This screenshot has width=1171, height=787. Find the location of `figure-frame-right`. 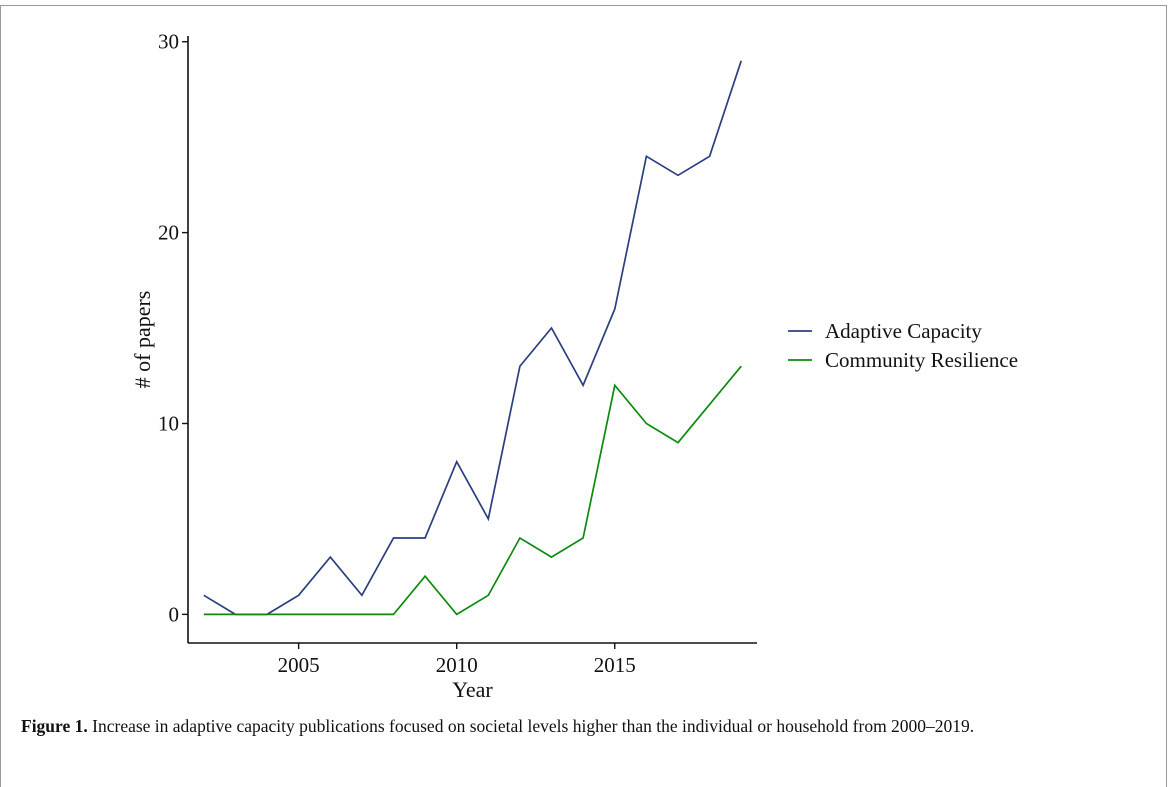

figure-frame-right is located at coordinates (1166, 396).